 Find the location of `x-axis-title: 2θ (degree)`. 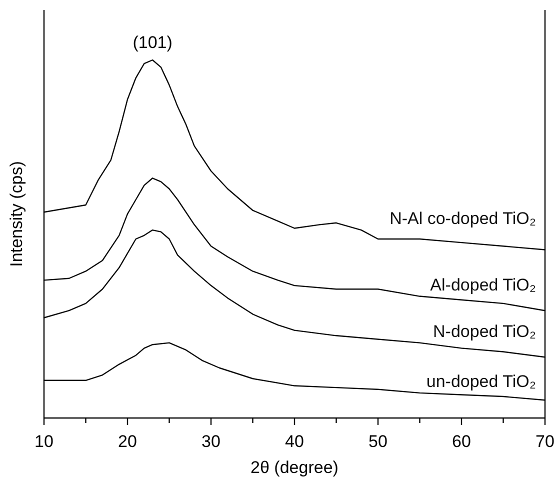

x-axis-title: 2θ (degree) is located at coordinates (294, 467).